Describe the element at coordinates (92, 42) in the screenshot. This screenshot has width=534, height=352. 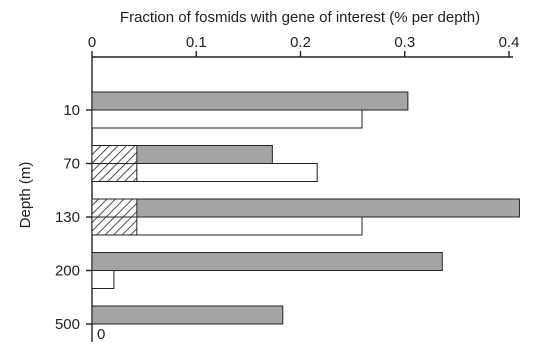
I see `x-tick-label: 0` at that location.